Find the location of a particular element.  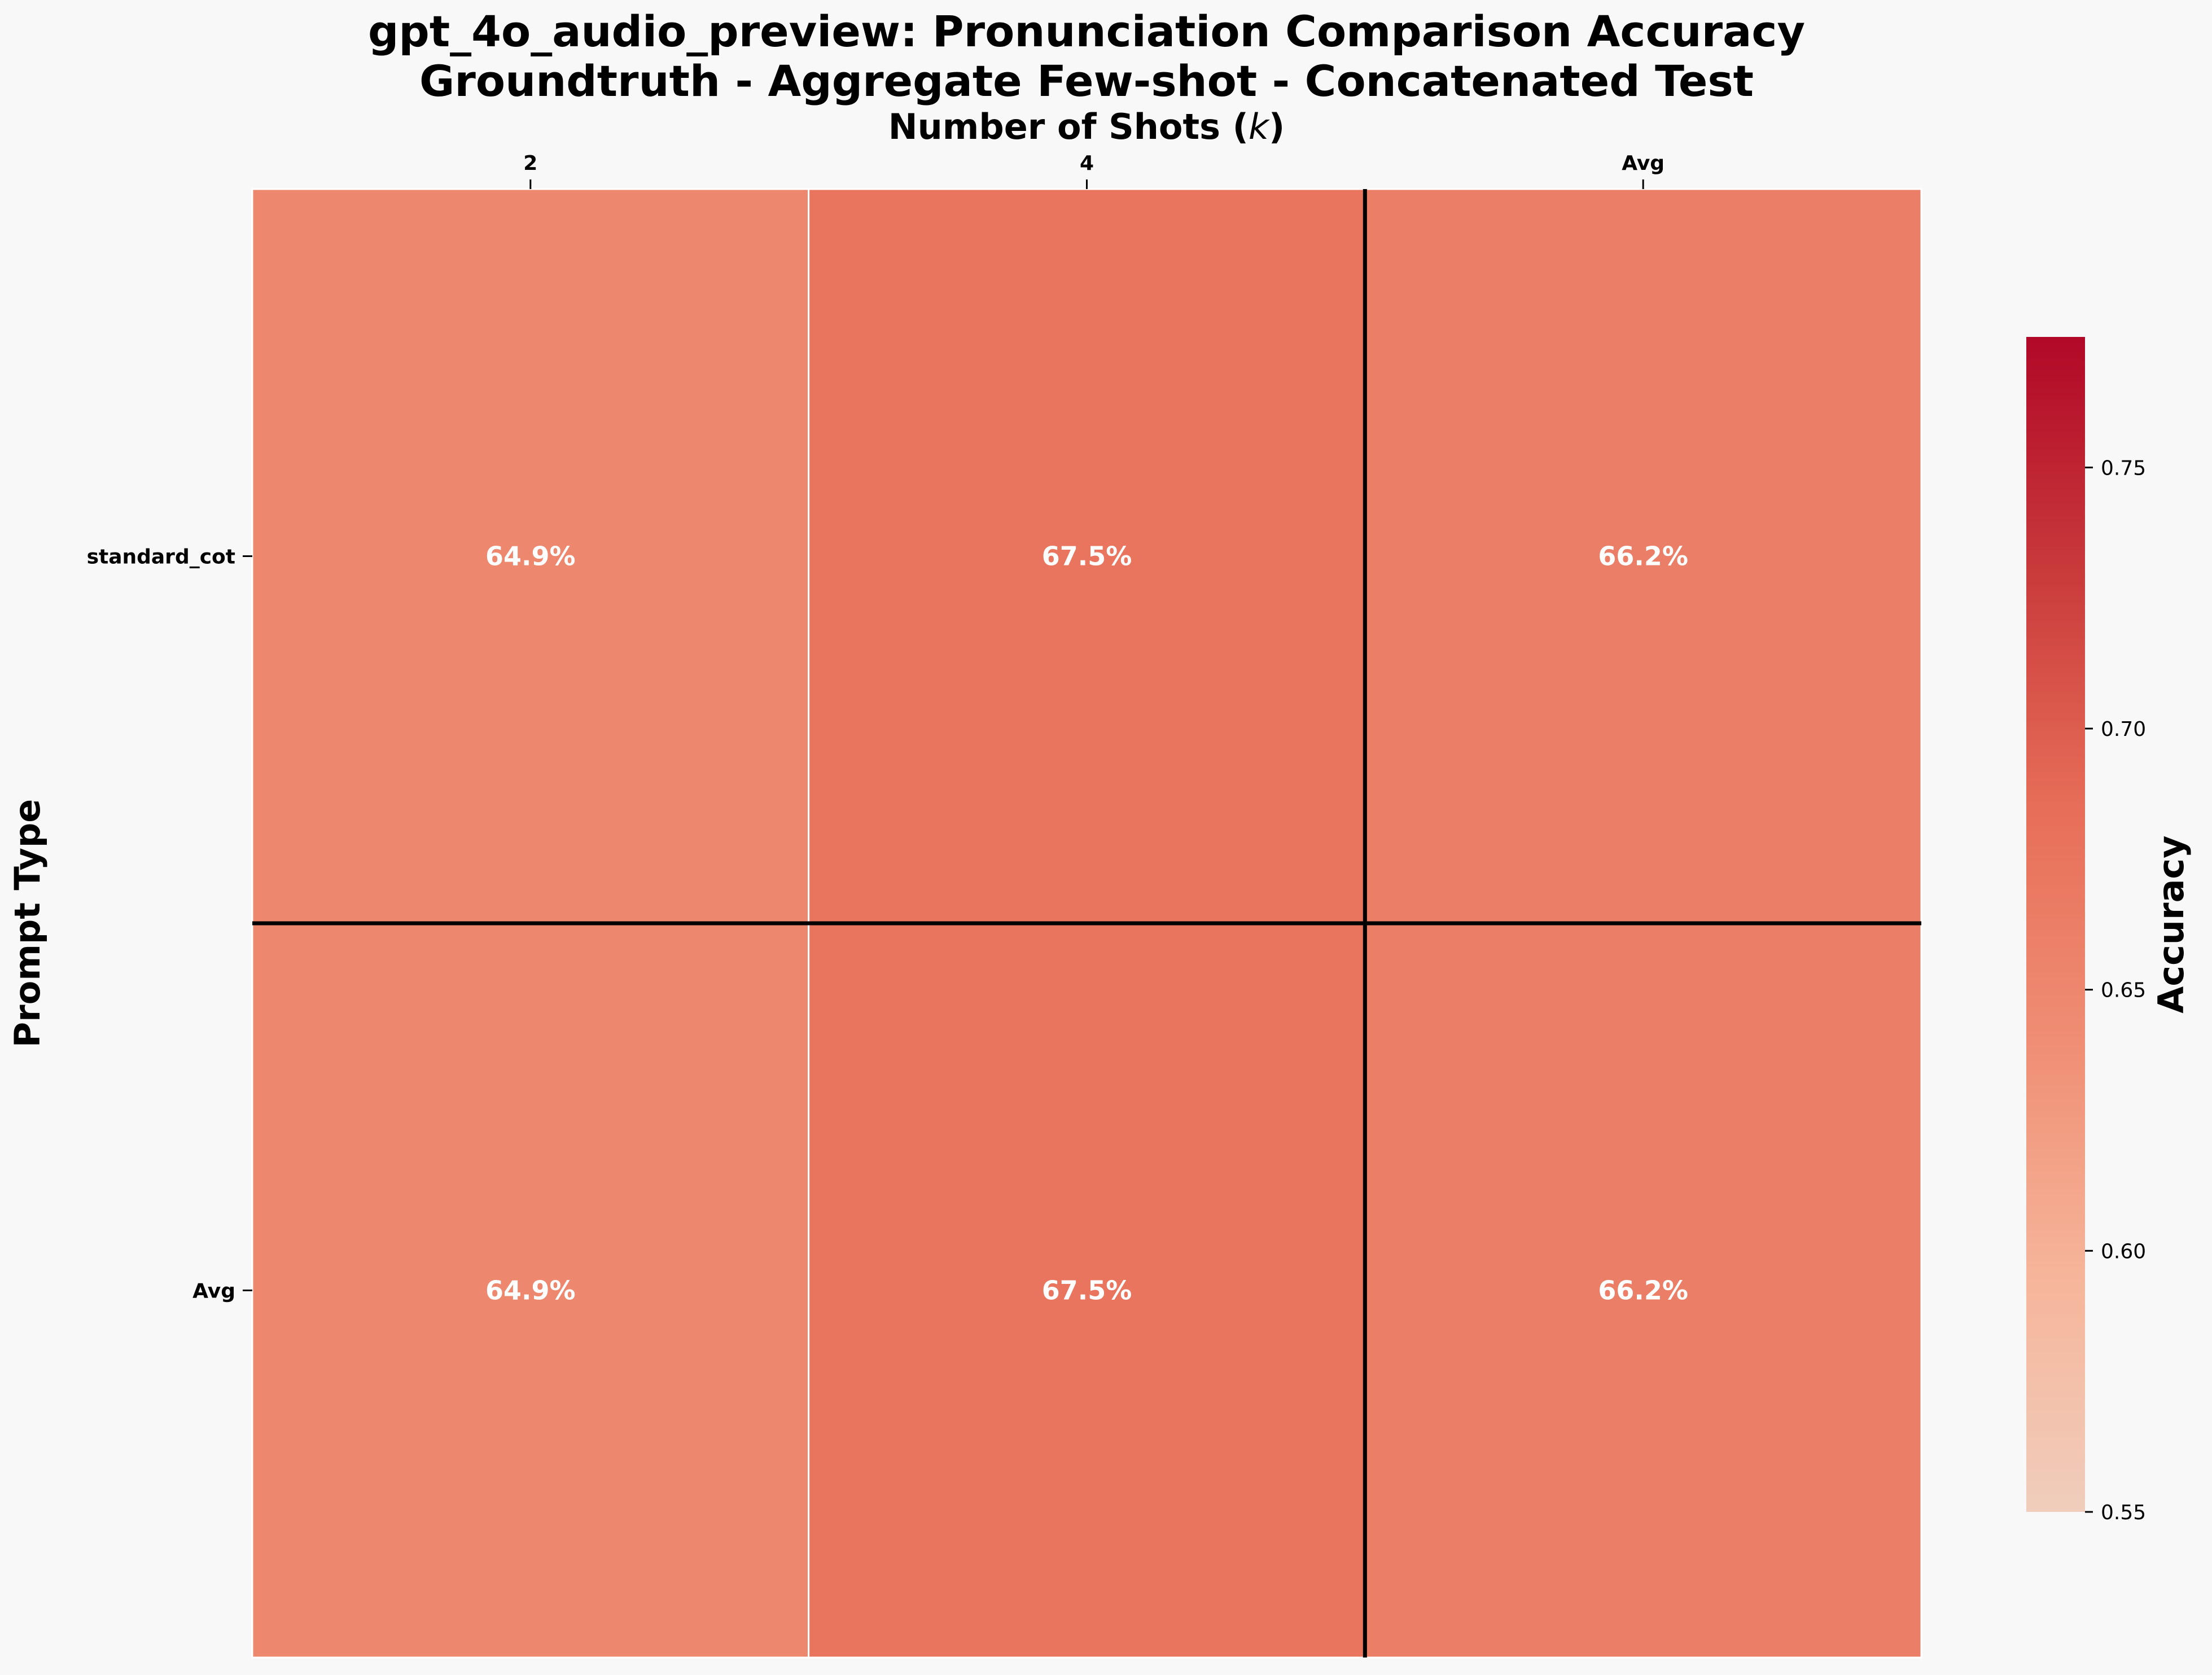

x-tick-label: 4 is located at coordinates (1087, 163).